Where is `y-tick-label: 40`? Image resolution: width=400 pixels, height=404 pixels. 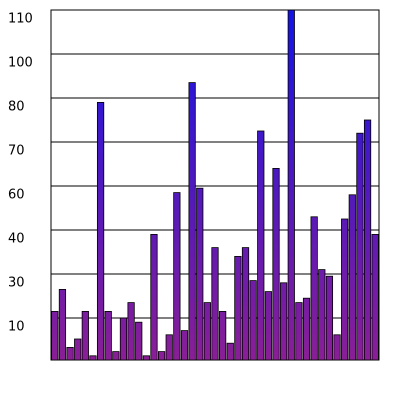
y-tick-label: 40 is located at coordinates (16, 239).